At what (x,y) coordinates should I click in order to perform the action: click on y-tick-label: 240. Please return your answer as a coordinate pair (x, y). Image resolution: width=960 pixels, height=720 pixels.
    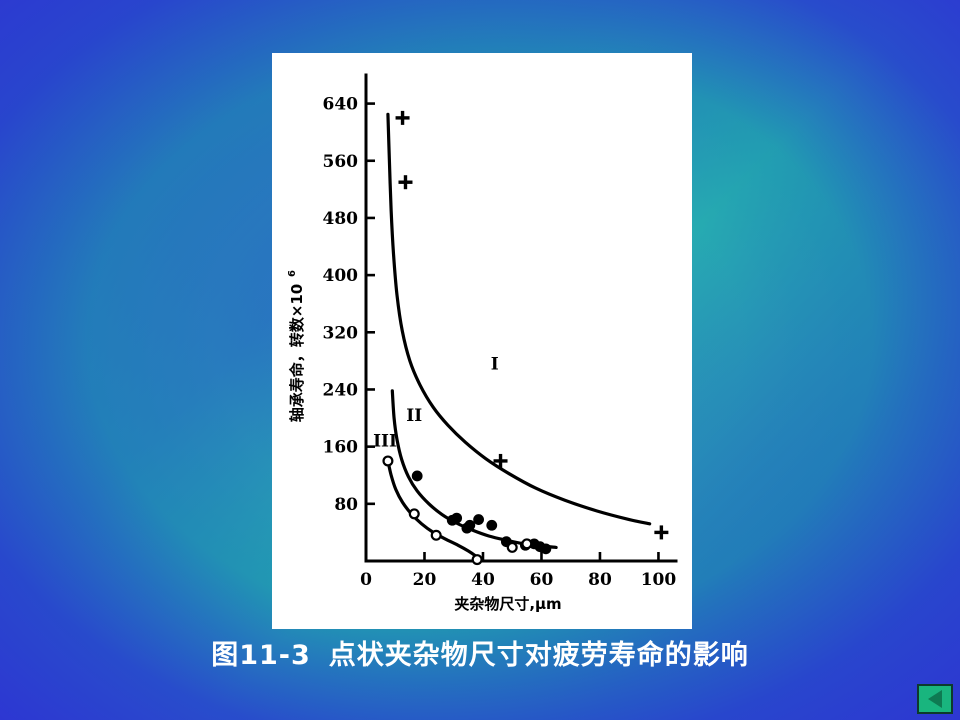
    Looking at the image, I should click on (341, 390).